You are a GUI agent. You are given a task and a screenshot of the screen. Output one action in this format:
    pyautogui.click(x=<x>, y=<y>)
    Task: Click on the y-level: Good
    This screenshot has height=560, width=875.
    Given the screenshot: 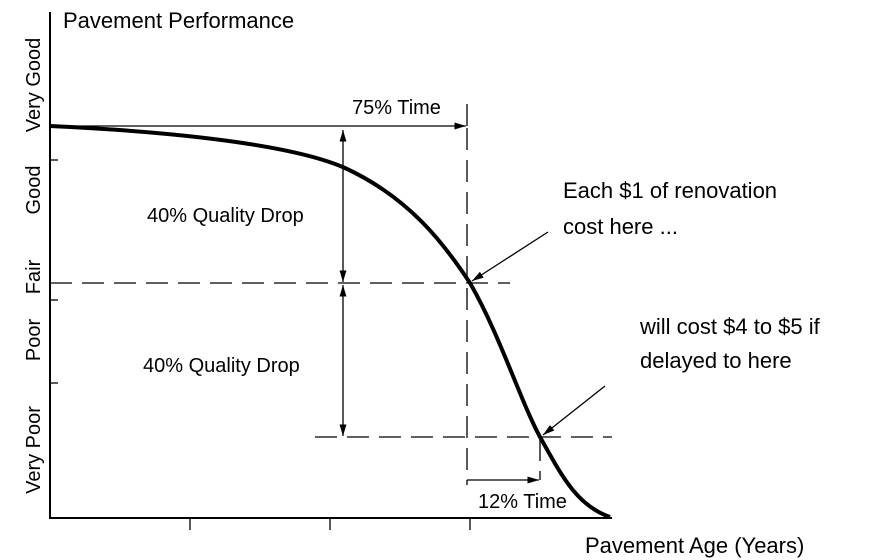 What is the action you would take?
    pyautogui.click(x=34, y=190)
    